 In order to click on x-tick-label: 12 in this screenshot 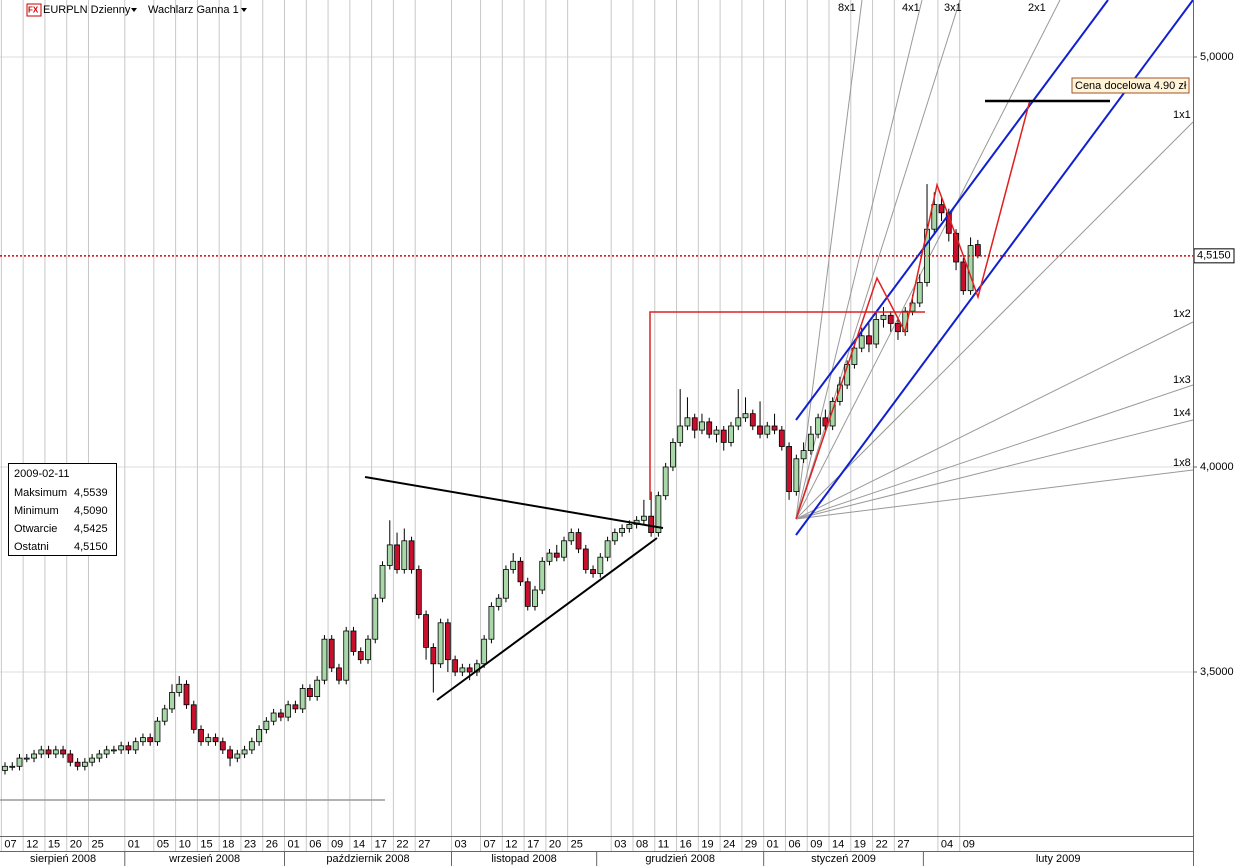, I will do `click(511, 844)`.